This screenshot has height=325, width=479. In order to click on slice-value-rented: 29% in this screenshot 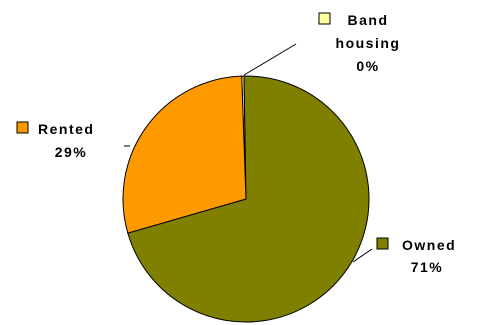, I will do `click(71, 152)`.